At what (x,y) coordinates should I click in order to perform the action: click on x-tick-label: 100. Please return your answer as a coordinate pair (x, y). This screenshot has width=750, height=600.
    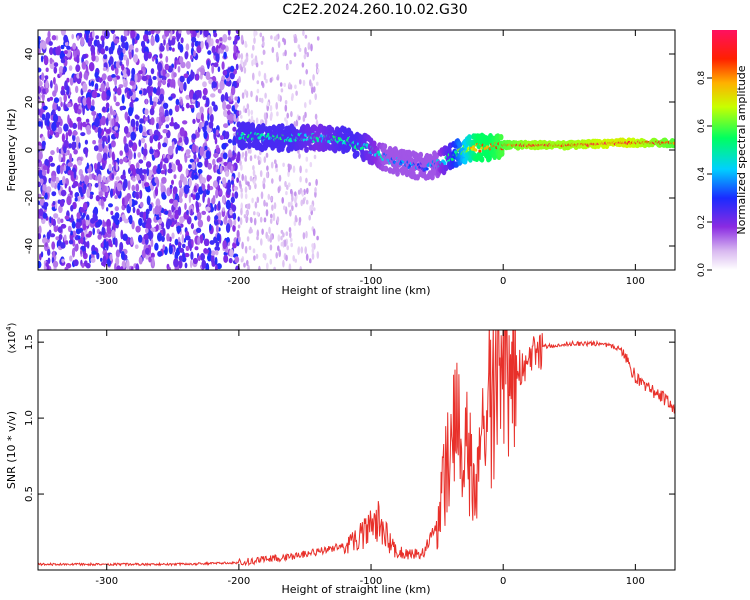
    Looking at the image, I should click on (635, 581).